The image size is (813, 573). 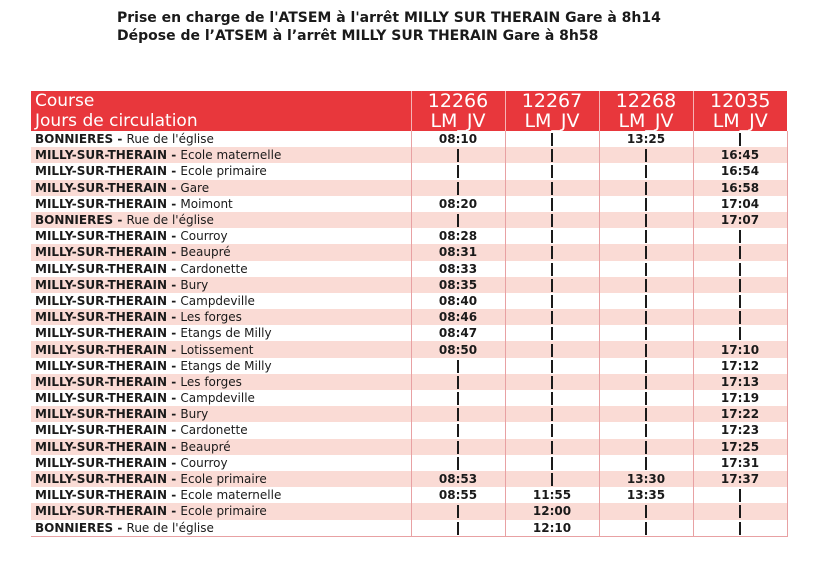 I want to click on time-cell: 13:35, so click(x=645, y=495).